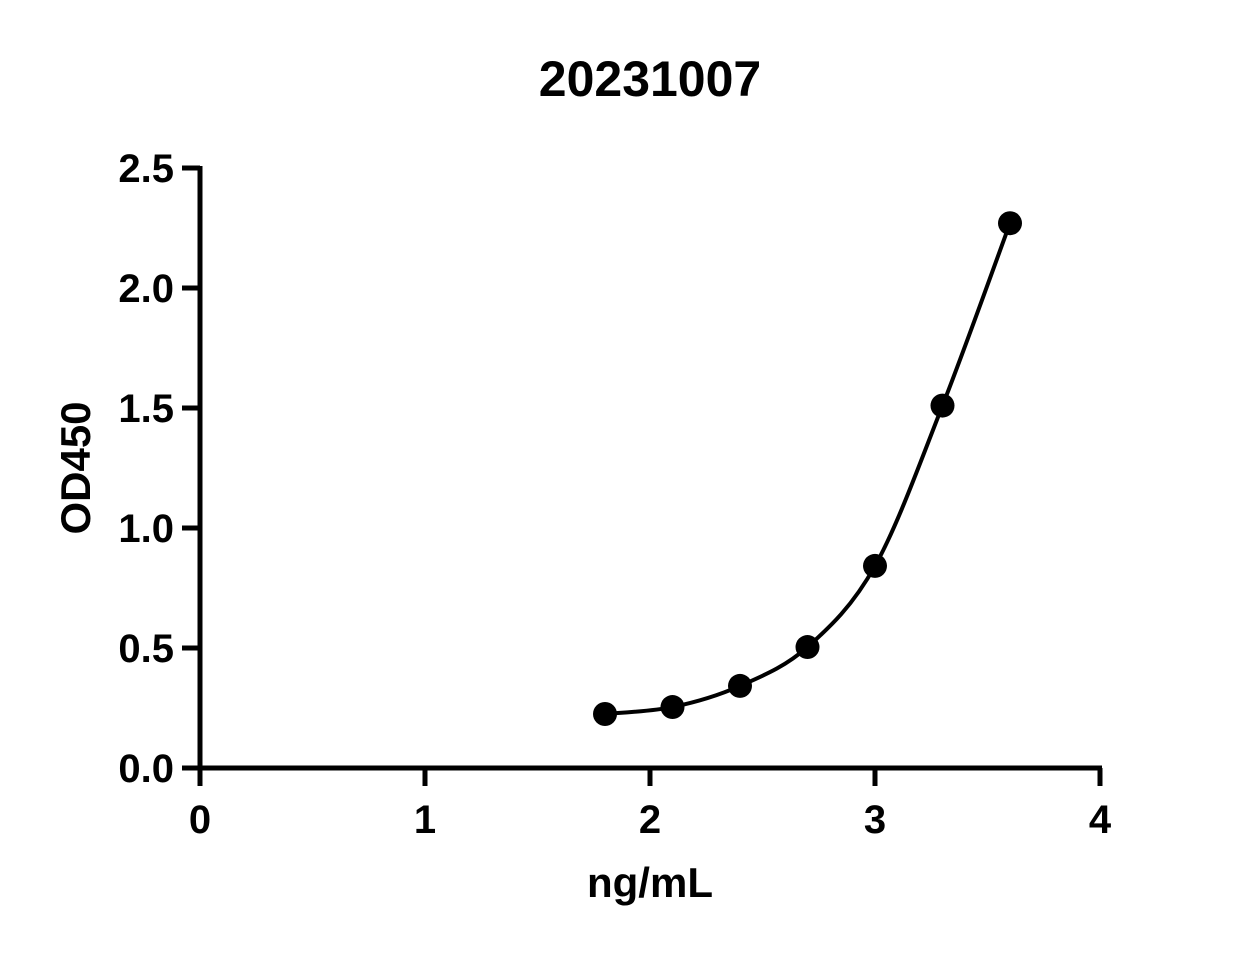  I want to click on x-tick-label: 2, so click(650, 820).